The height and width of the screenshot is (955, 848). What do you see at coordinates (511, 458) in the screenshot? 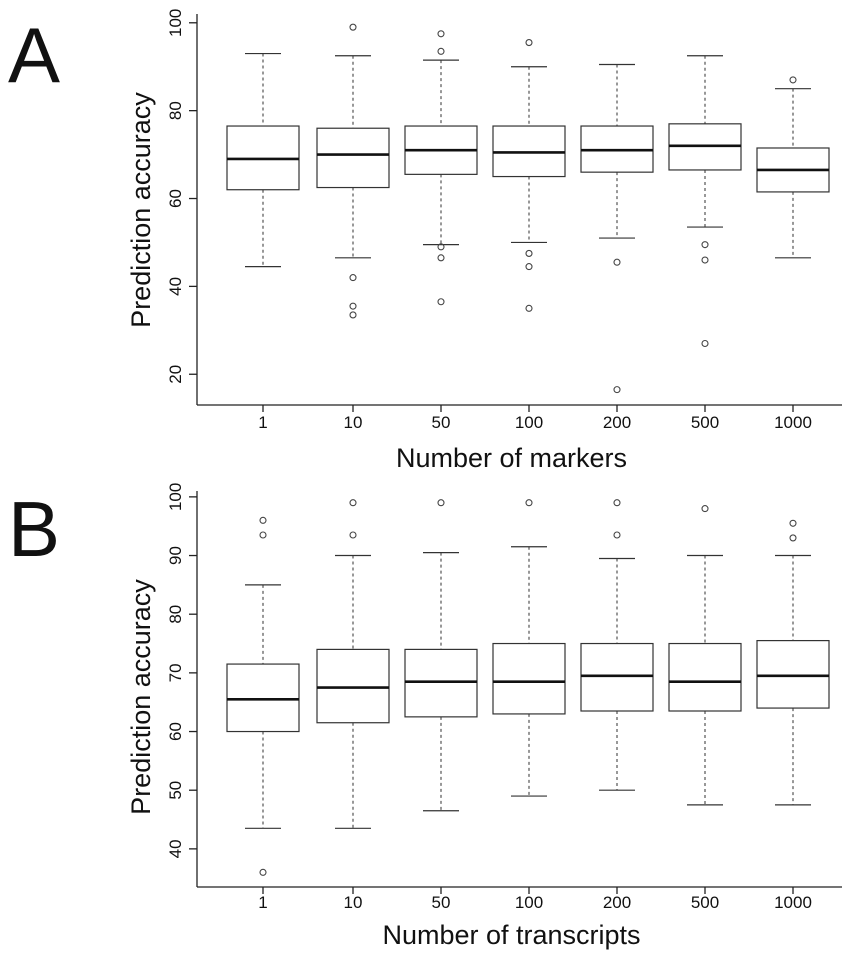
I see `x-axis-title: Number of markers` at bounding box center [511, 458].